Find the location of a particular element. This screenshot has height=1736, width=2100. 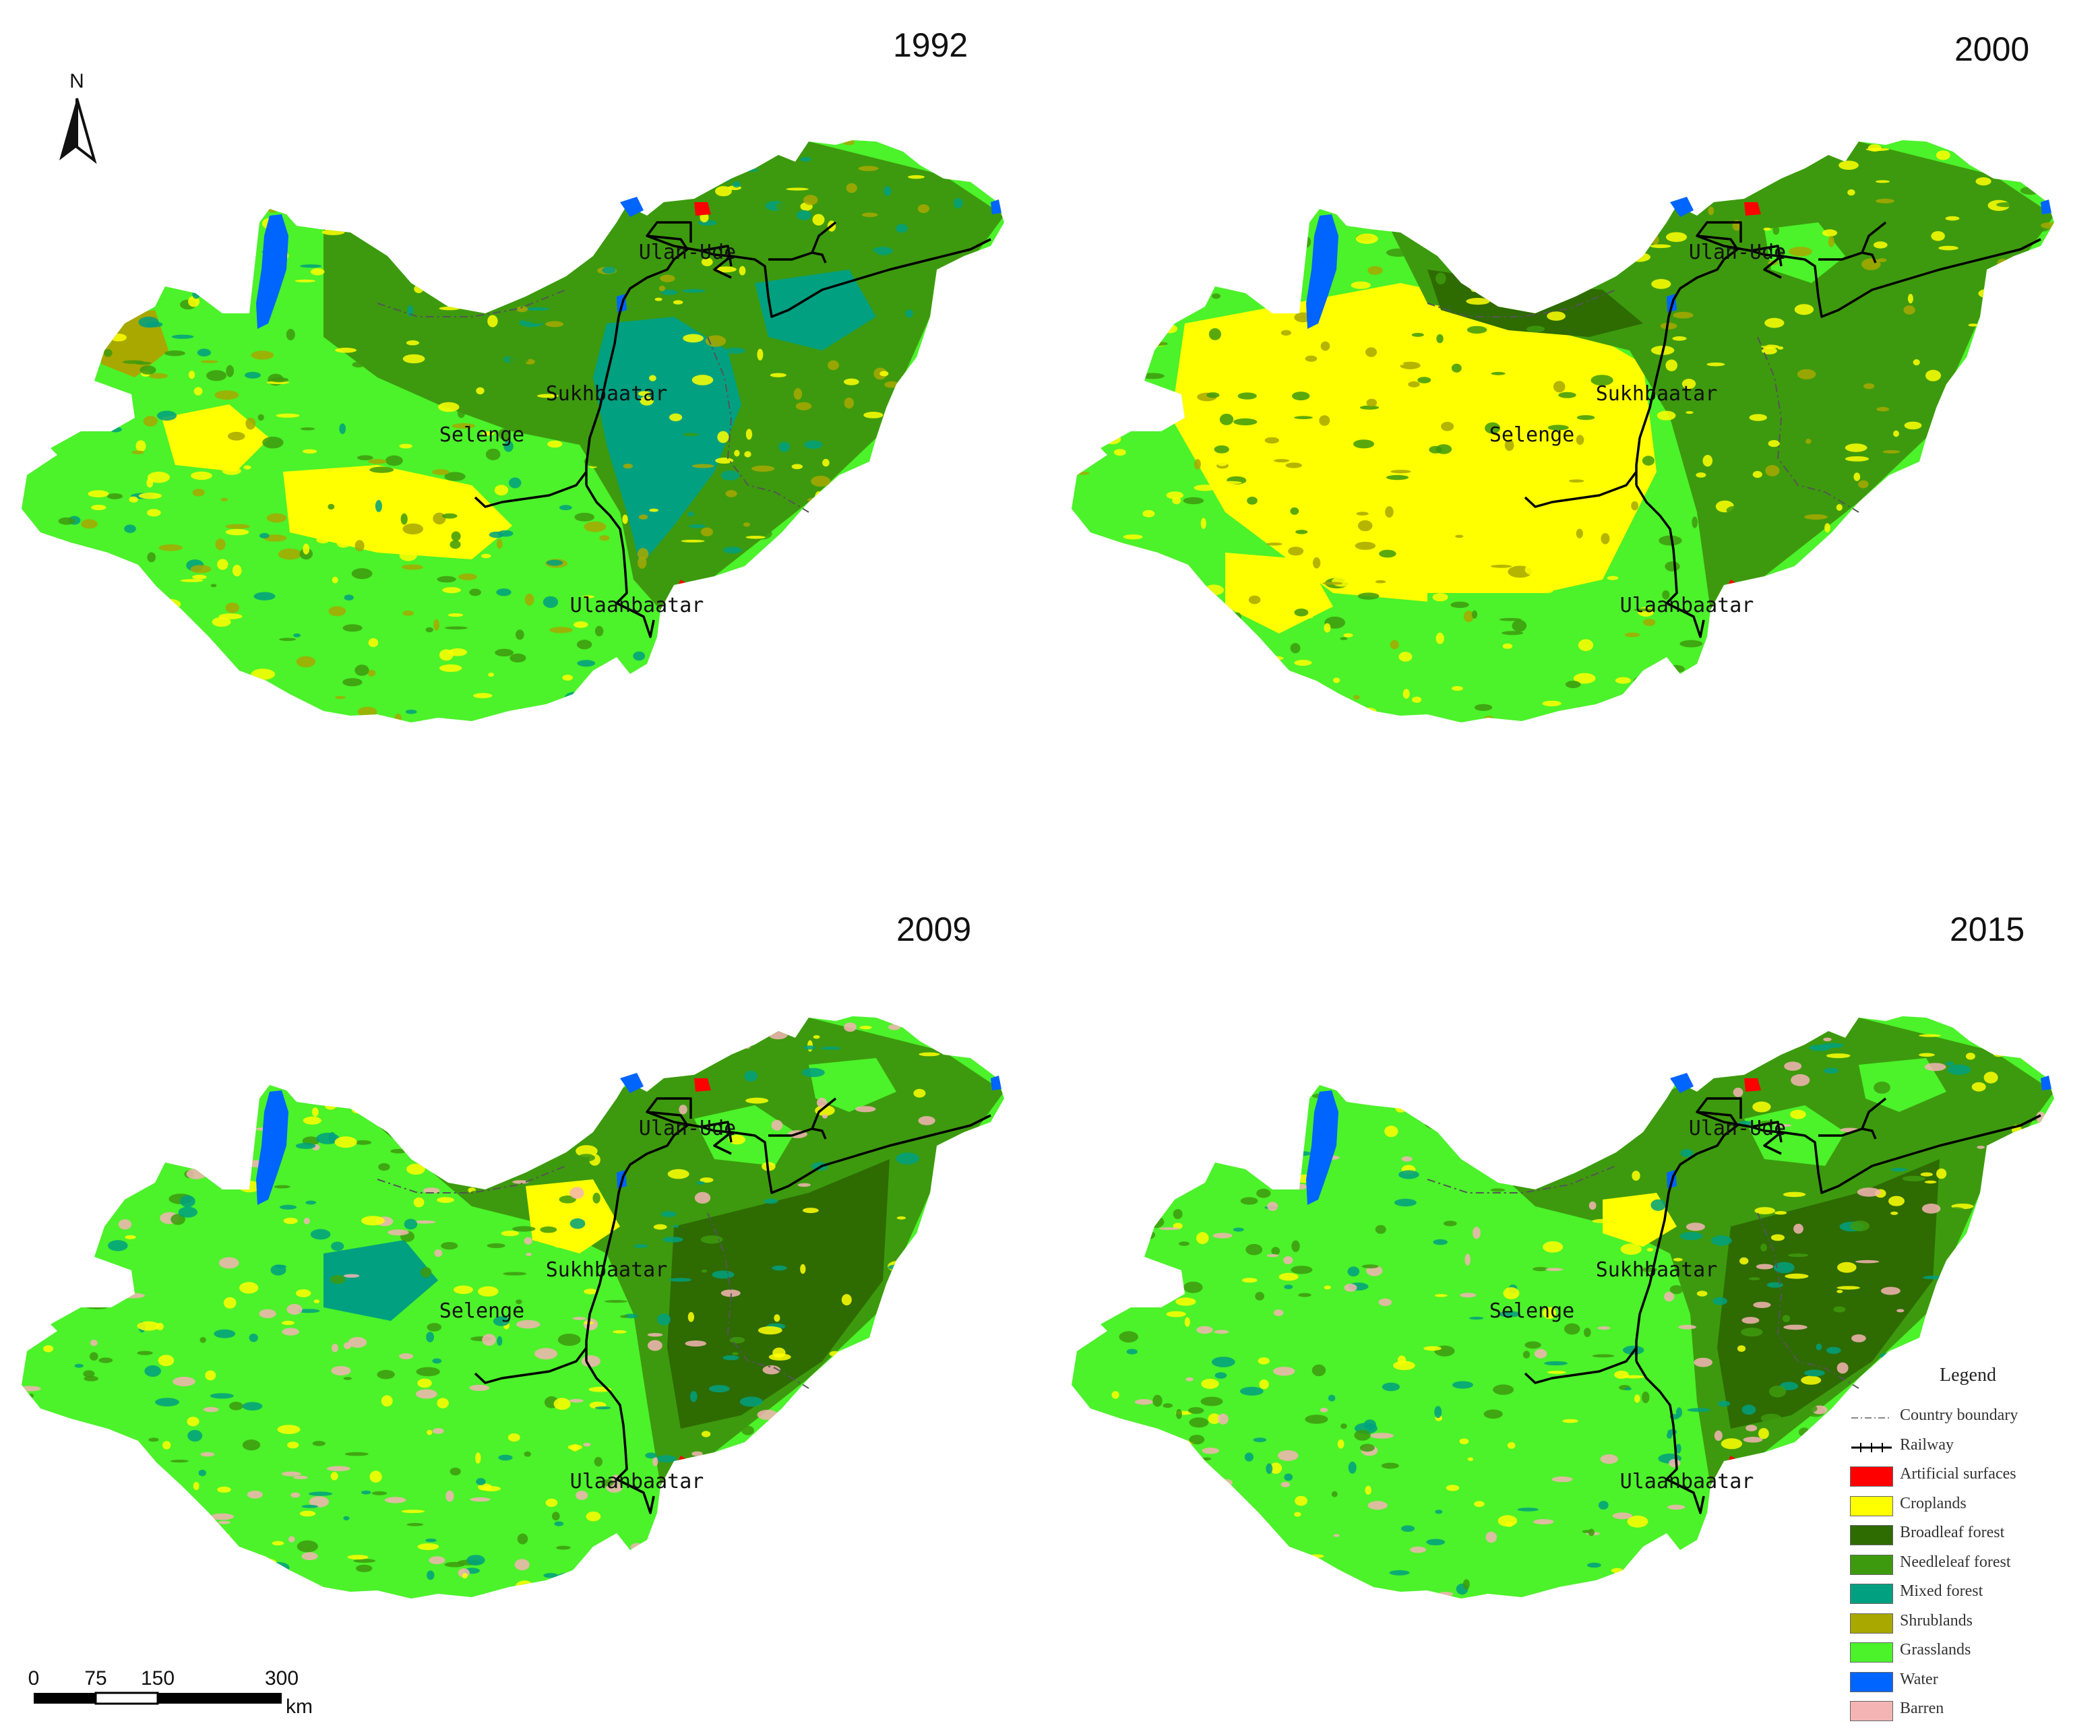

legend-item: Needleleaf forest is located at coordinates (1968, 1564).